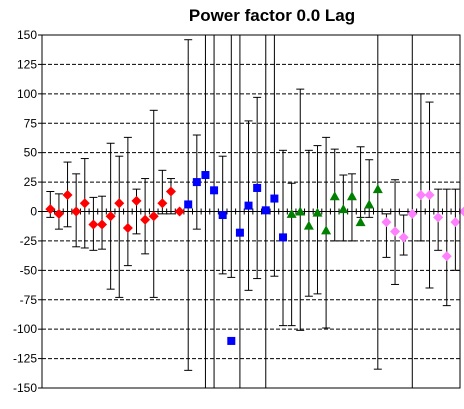 The width and height of the screenshot is (464, 409). What do you see at coordinates (25, 329) in the screenshot?
I see `y-tick-label: -100` at bounding box center [25, 329].